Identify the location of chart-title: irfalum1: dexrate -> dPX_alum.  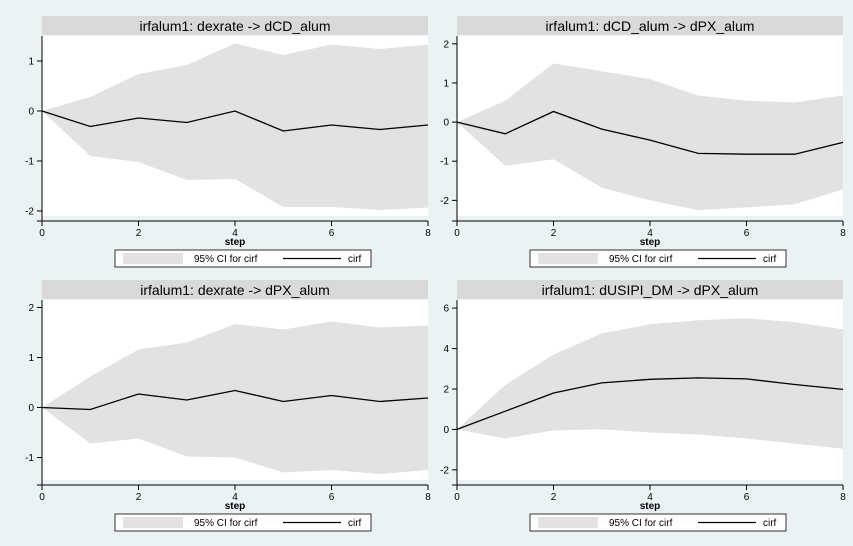
(234, 290).